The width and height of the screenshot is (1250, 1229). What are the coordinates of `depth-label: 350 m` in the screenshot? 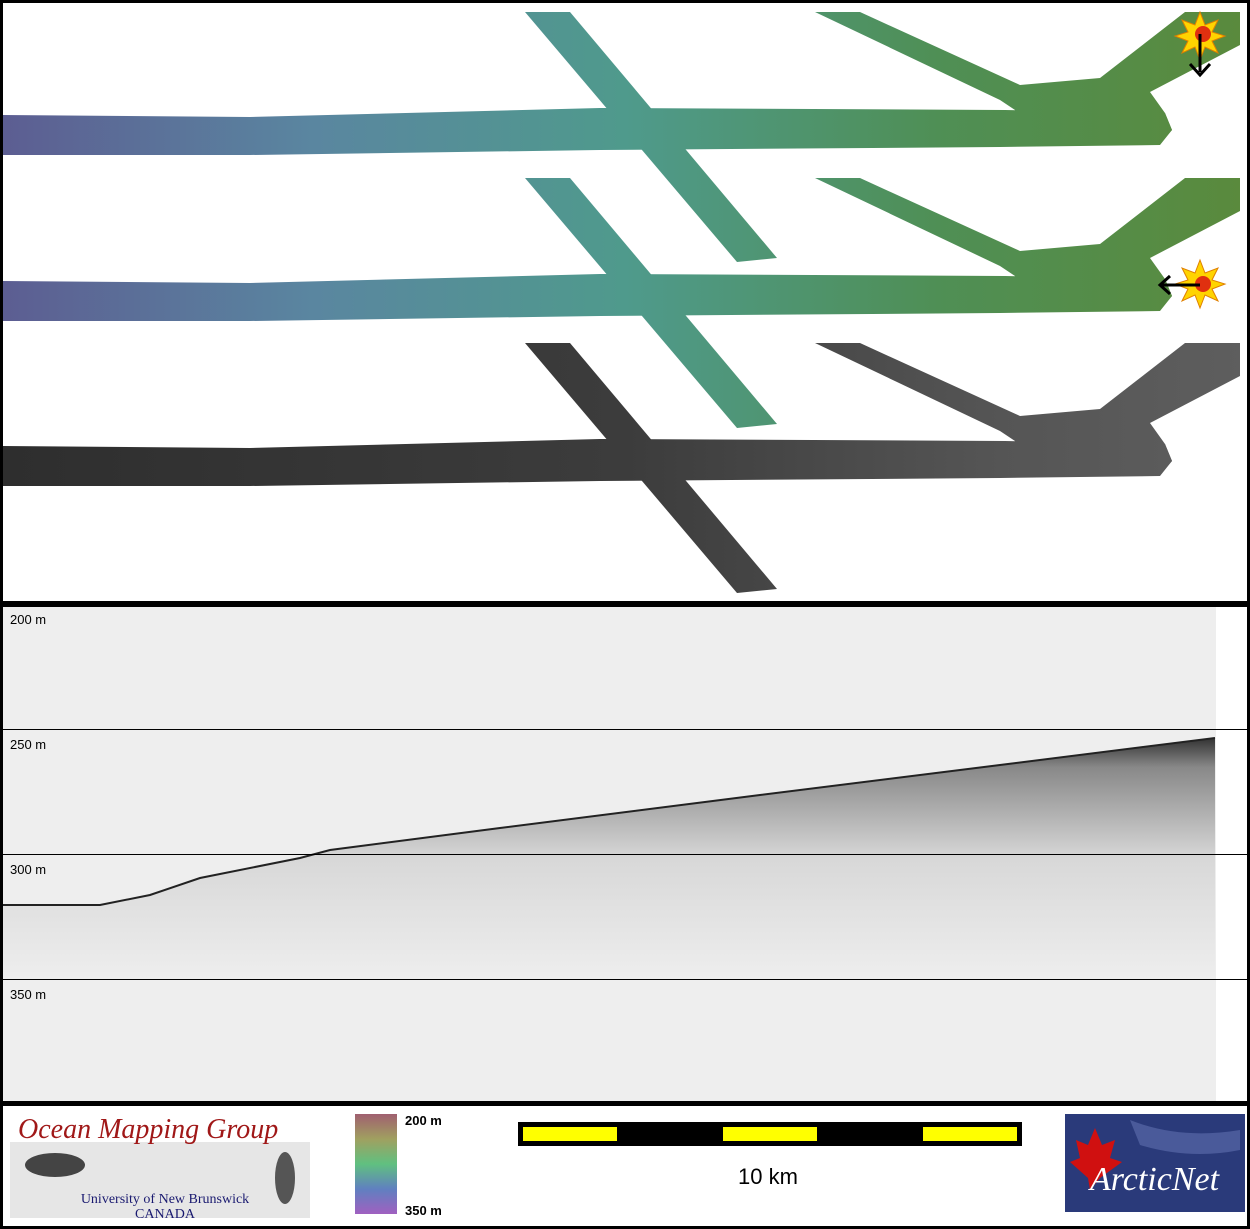 It's located at (28, 994).